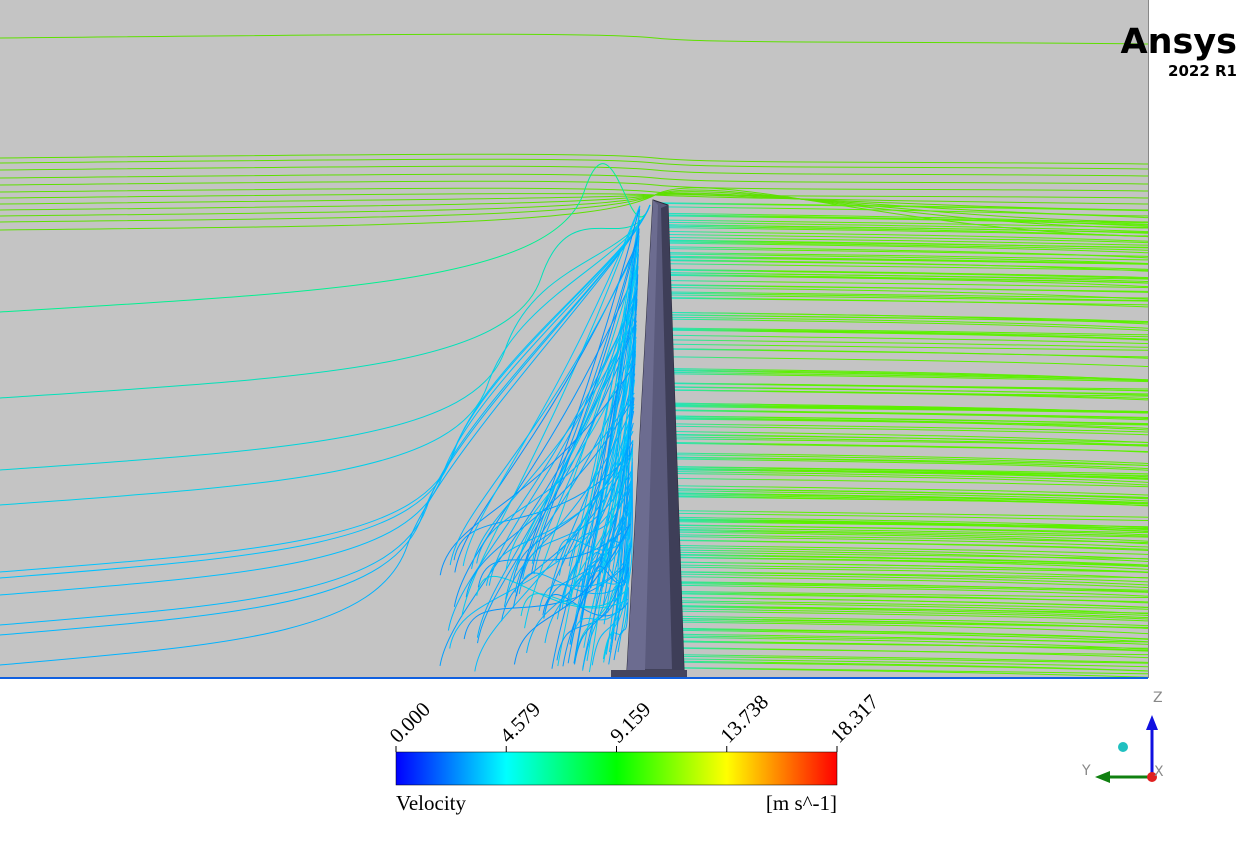 The image size is (1245, 857). What do you see at coordinates (1122, 736) in the screenshot?
I see `axis-triad: Z Y X` at bounding box center [1122, 736].